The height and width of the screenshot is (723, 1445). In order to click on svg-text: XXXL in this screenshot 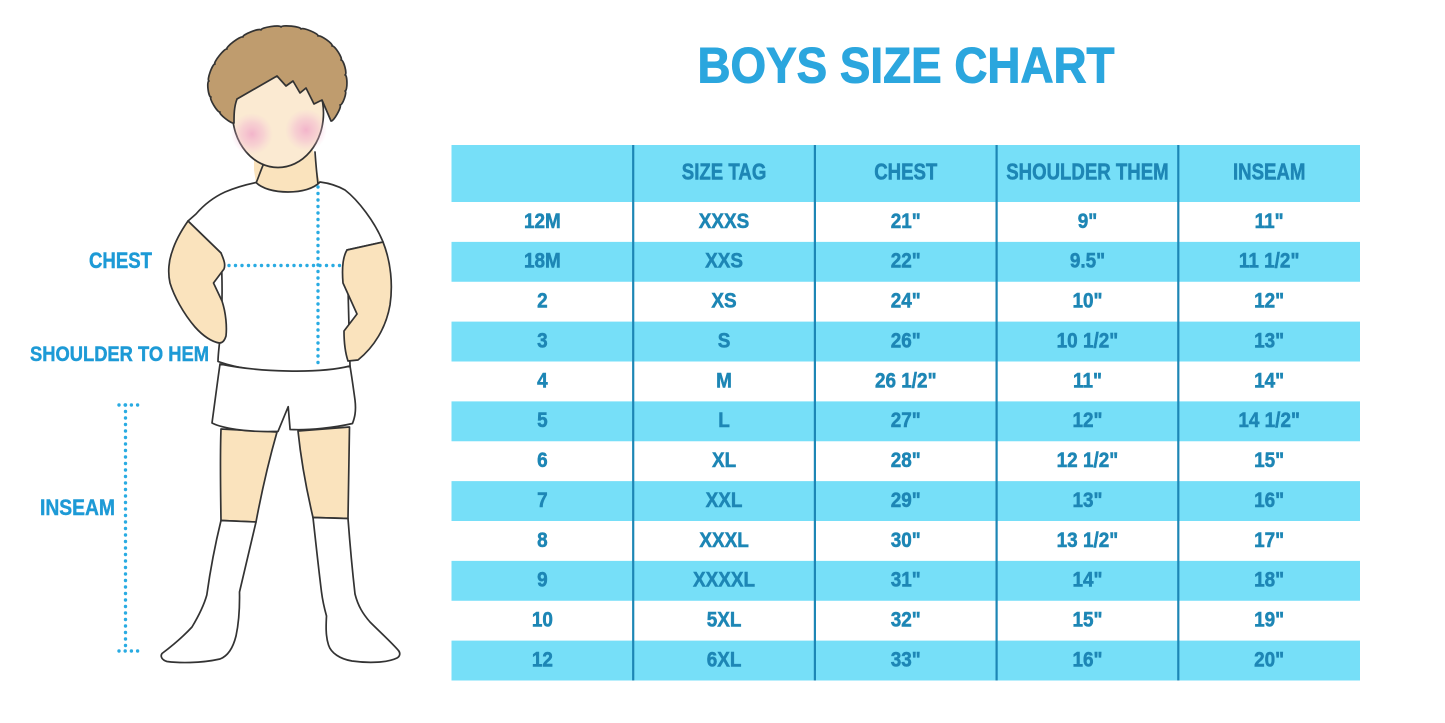, I will do `click(723, 540)`.